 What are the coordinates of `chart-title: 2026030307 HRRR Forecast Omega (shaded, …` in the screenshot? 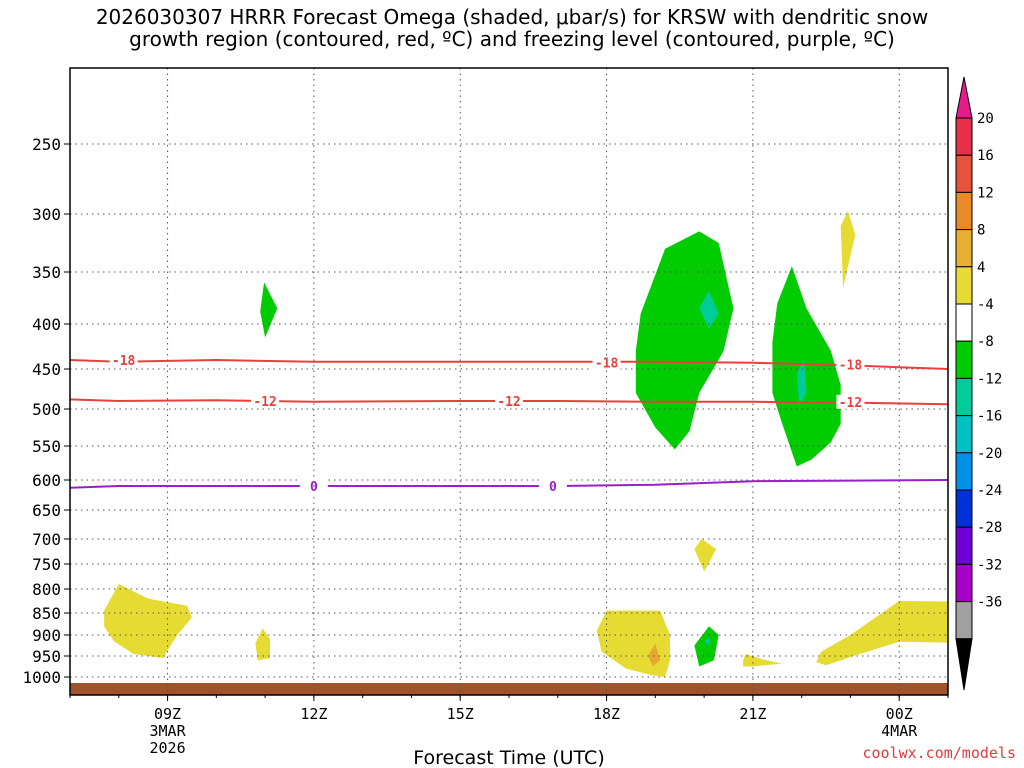 It's located at (512, 28).